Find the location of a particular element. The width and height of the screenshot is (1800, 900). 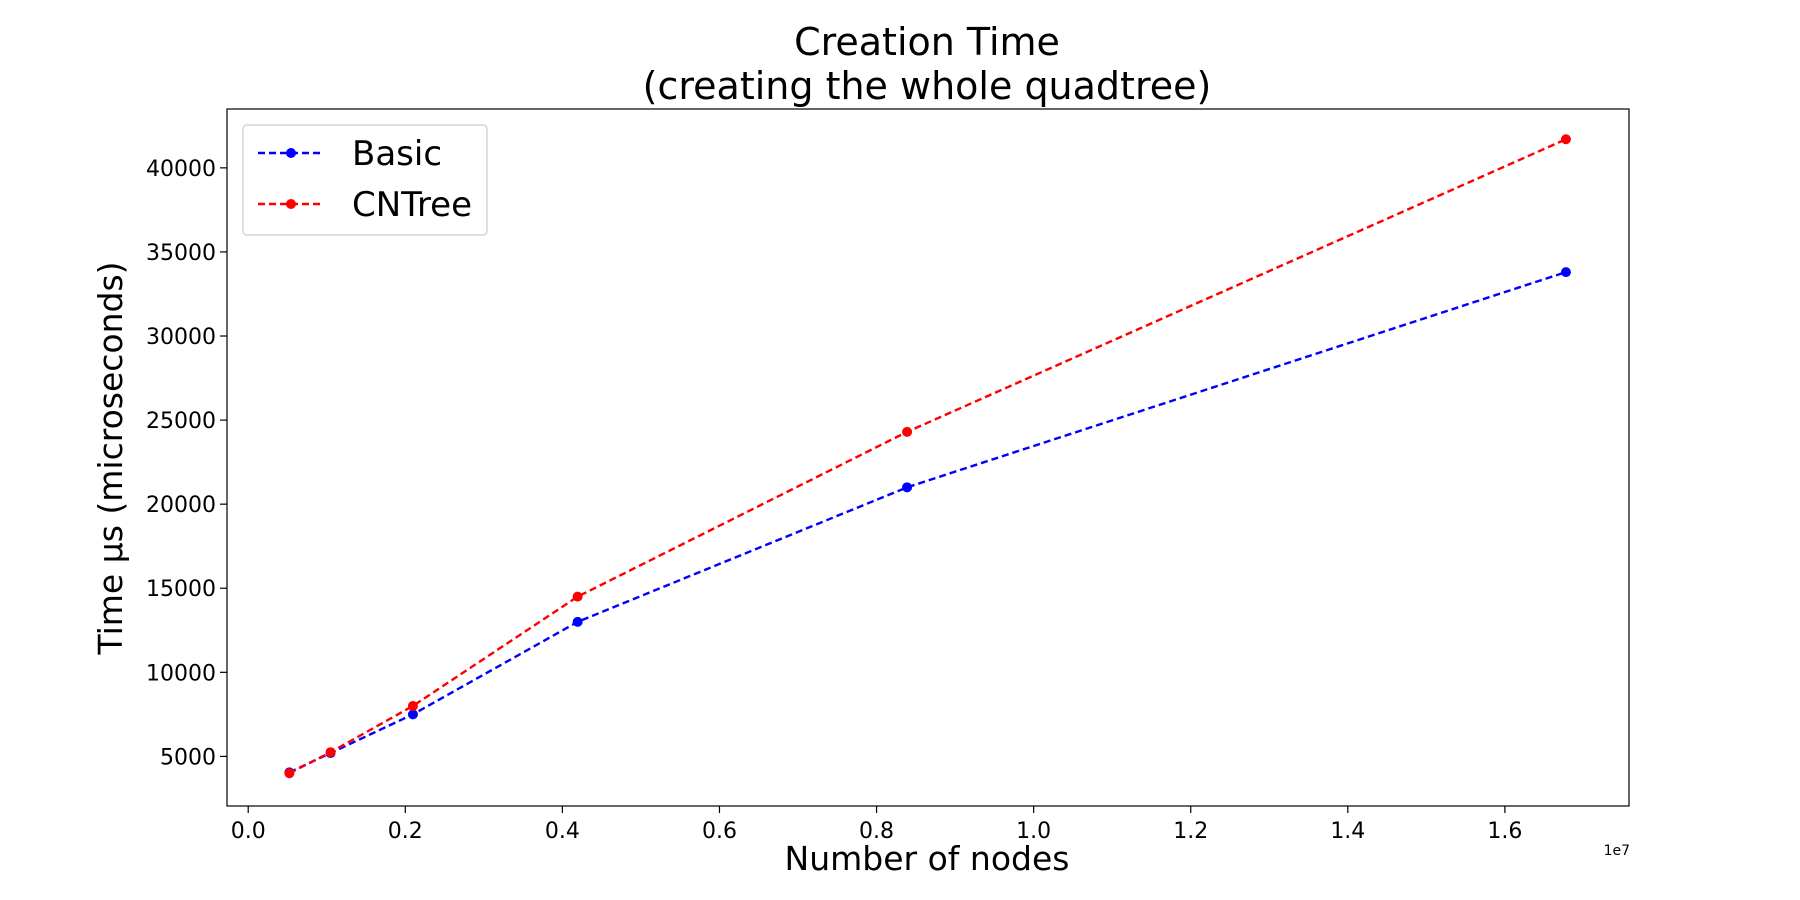

y-axis: 5000 10000 15000 20000 25000 30000 35000 40000 is located at coordinates (186, 463).